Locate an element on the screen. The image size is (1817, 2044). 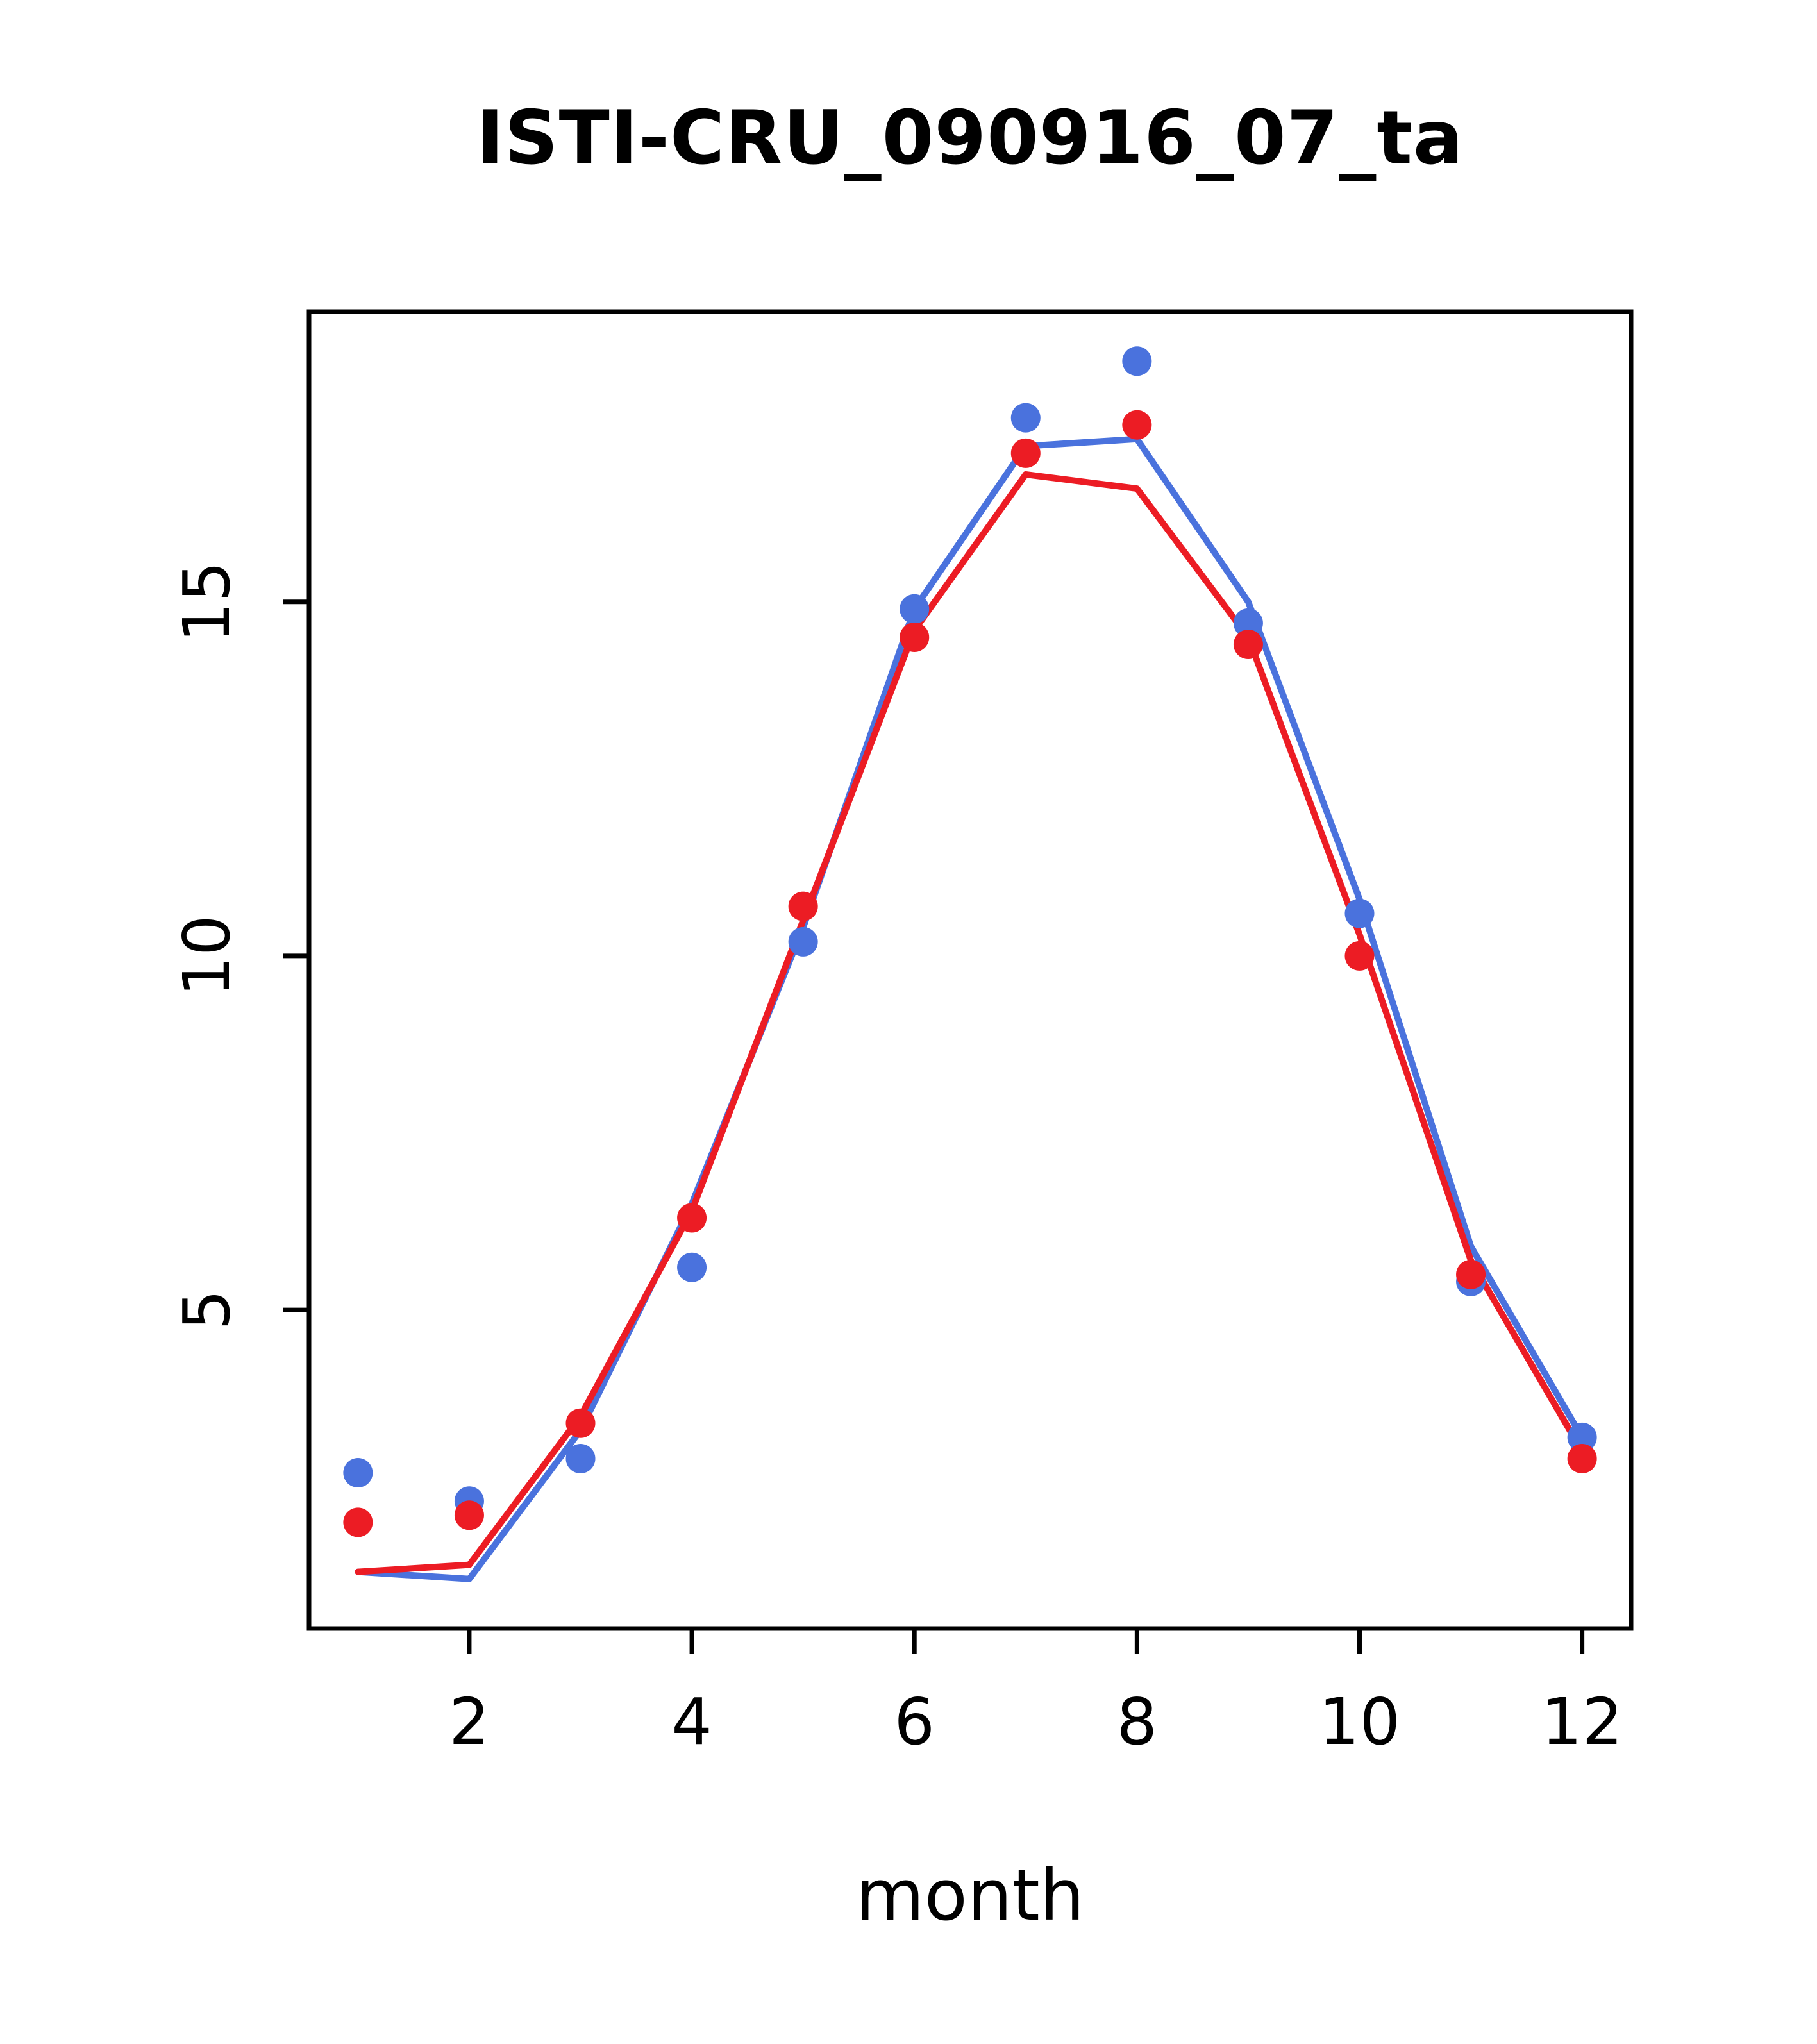
x-tick-label: 2 is located at coordinates (469, 1721).